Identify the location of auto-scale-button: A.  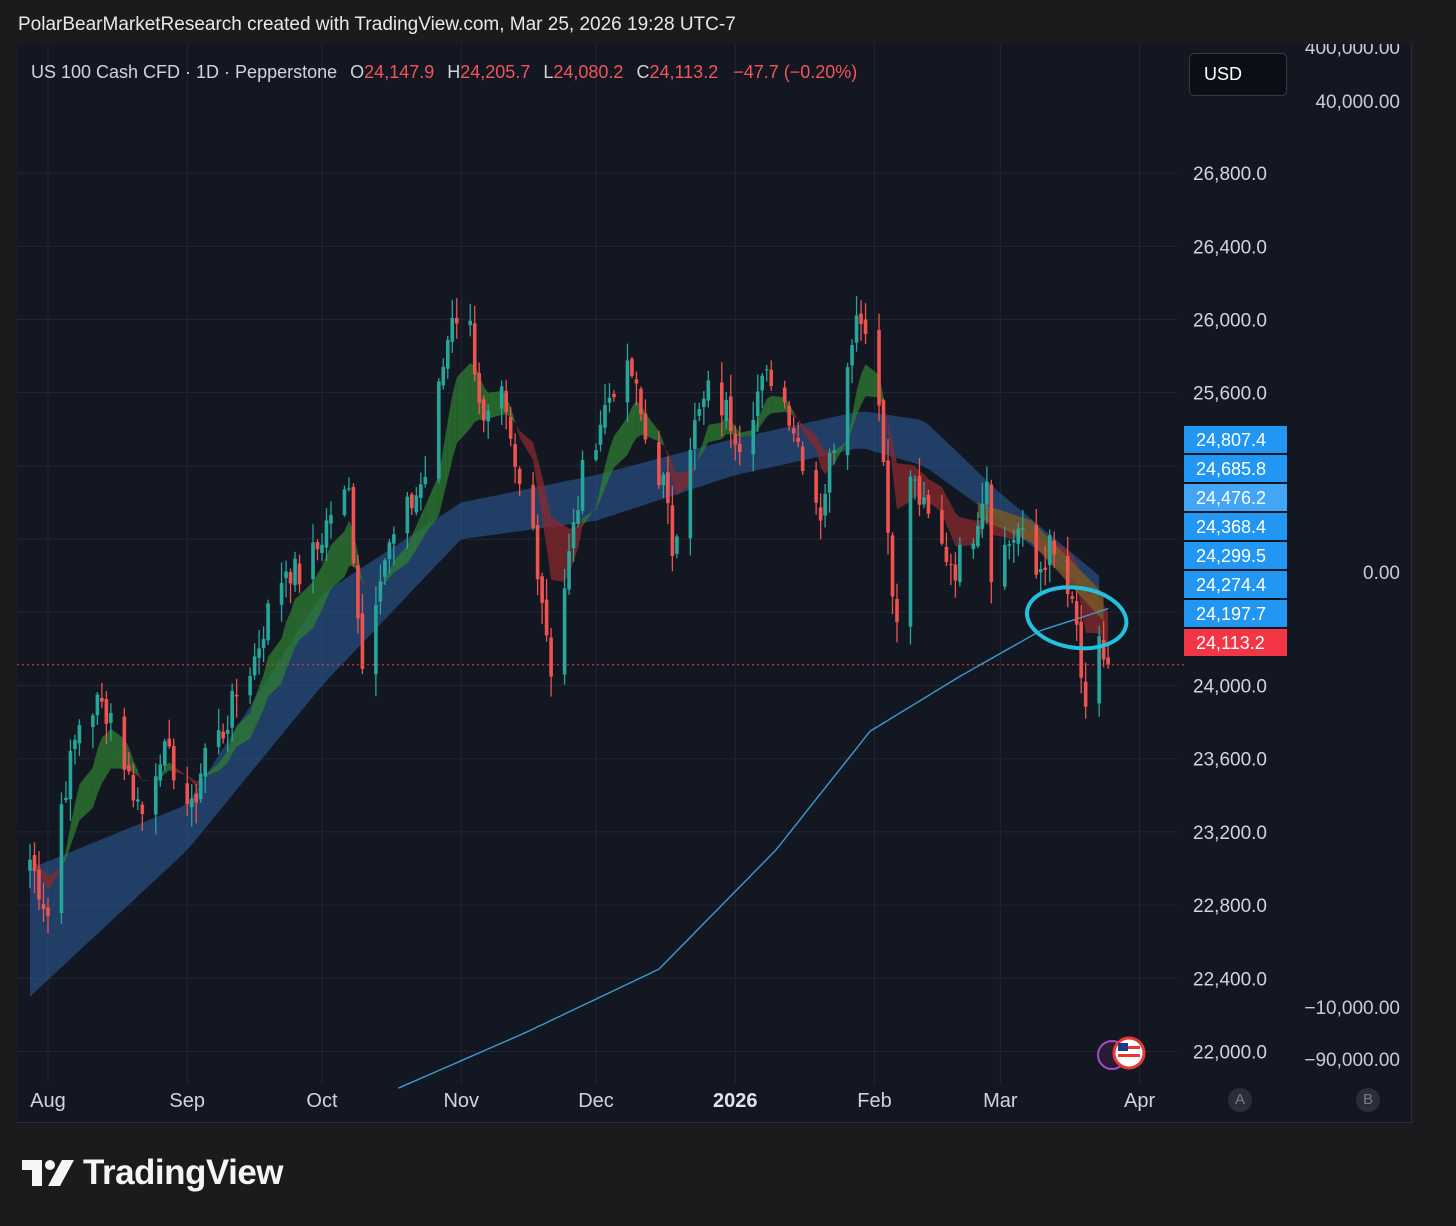
(1240, 1100).